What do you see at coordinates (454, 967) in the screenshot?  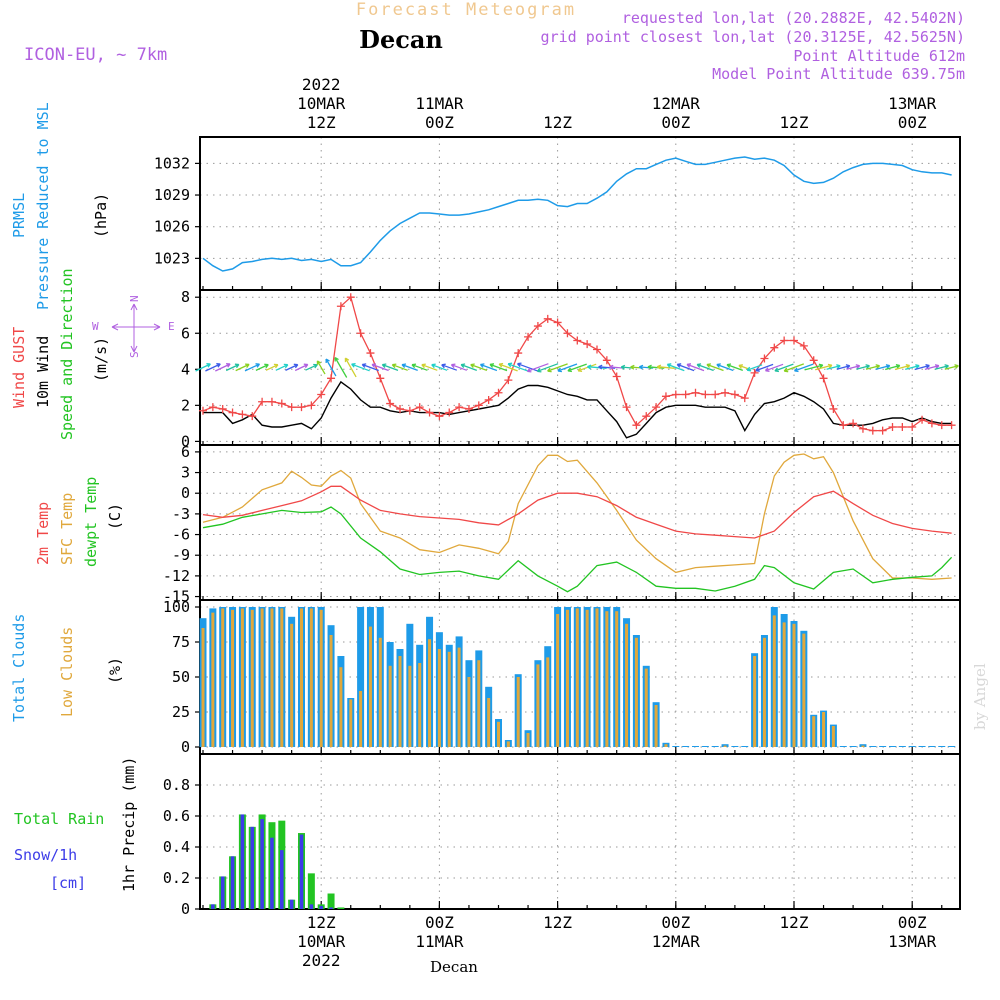 I see `footer-location: Decan` at bounding box center [454, 967].